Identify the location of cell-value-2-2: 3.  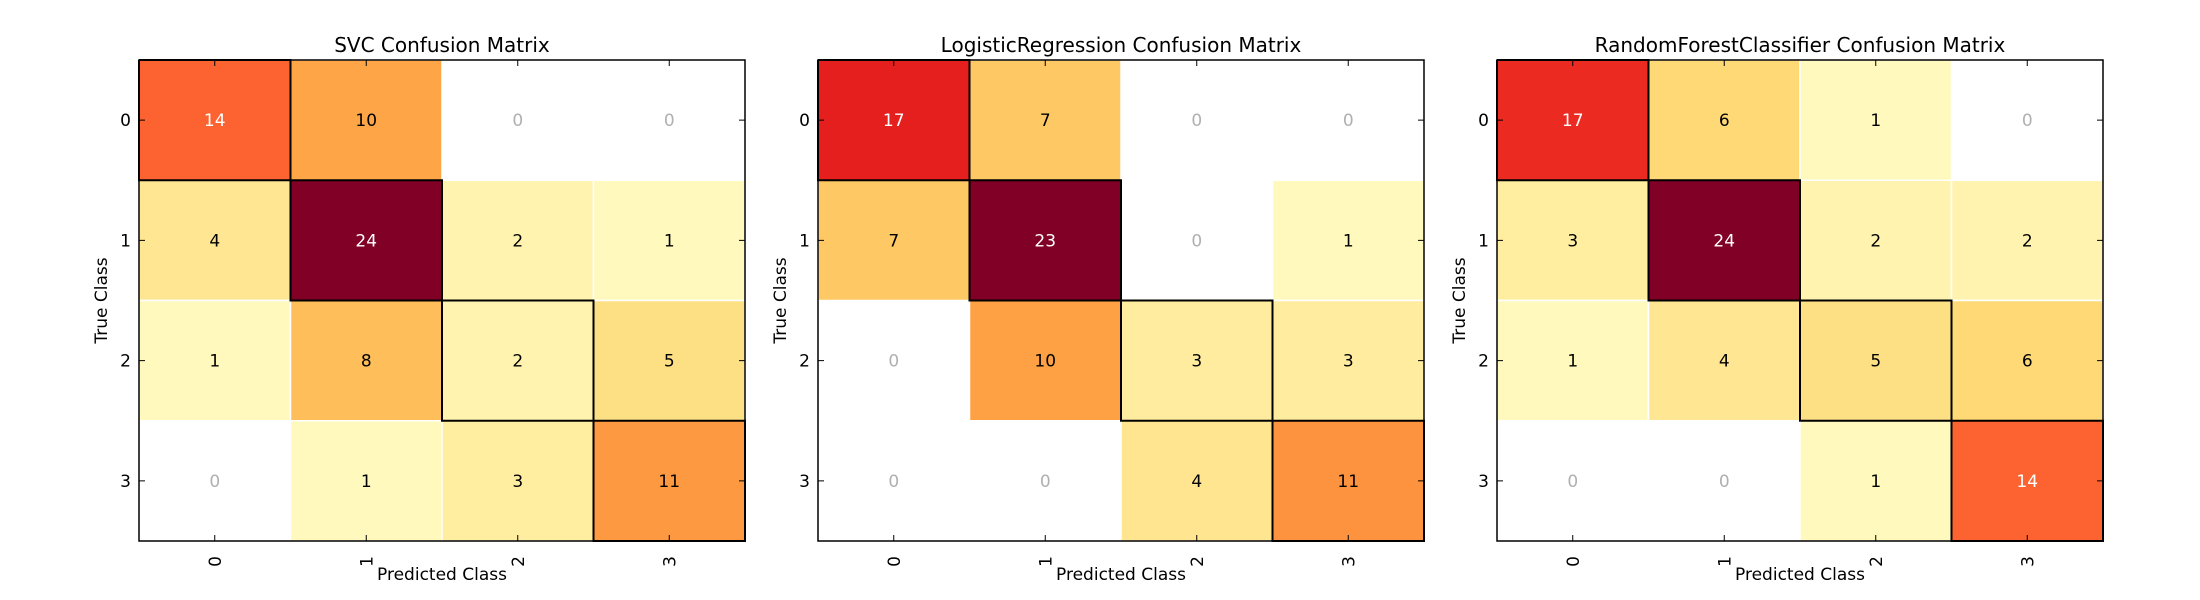
(1196, 362).